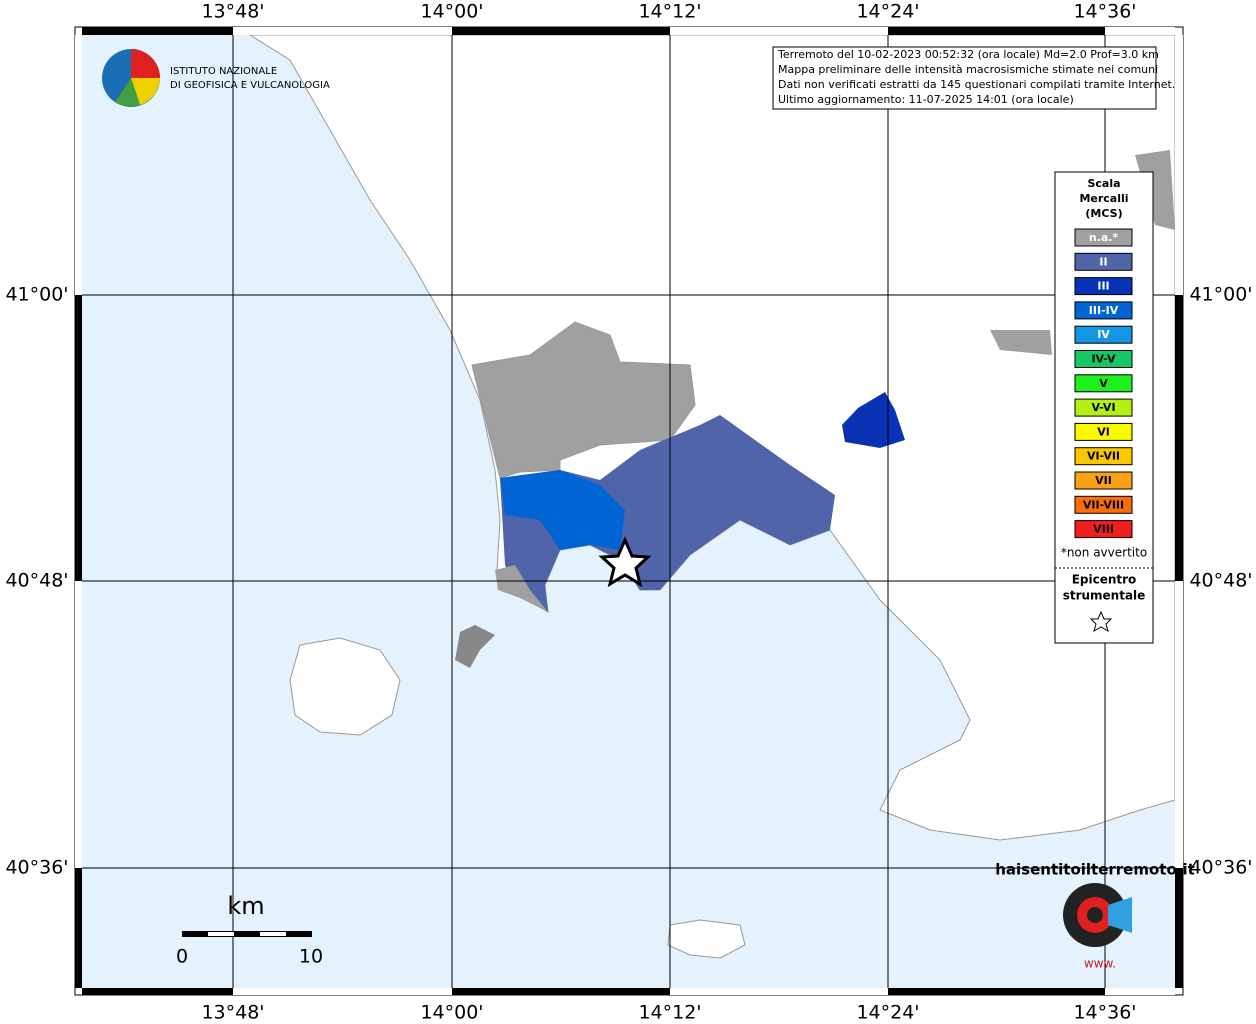 The width and height of the screenshot is (1256, 1024). I want to click on epicenter-star, so click(625, 562).